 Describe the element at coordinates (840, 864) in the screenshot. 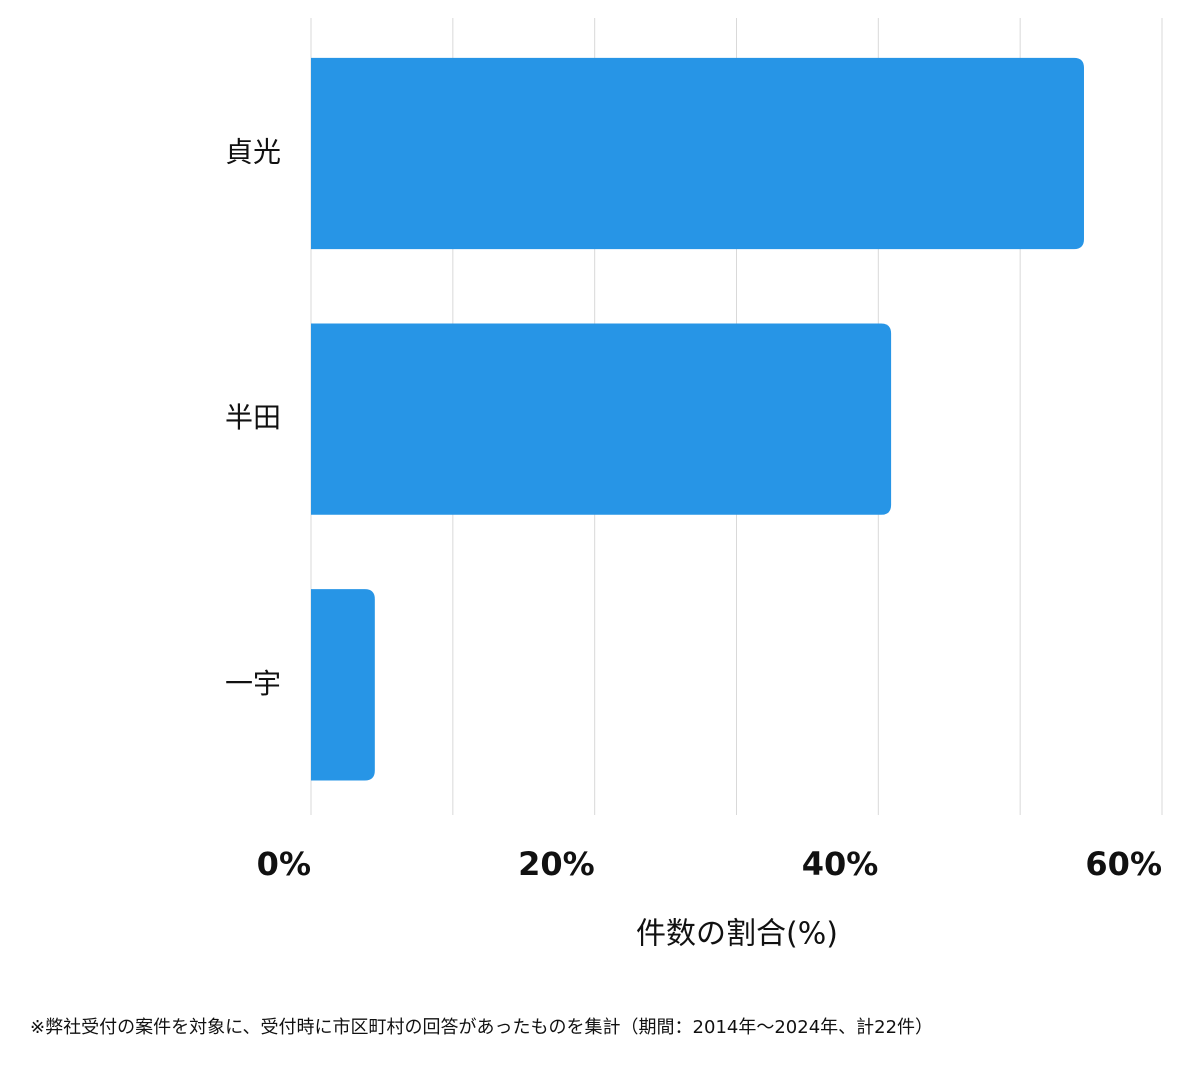

I see `x-tick-label: 40%` at that location.